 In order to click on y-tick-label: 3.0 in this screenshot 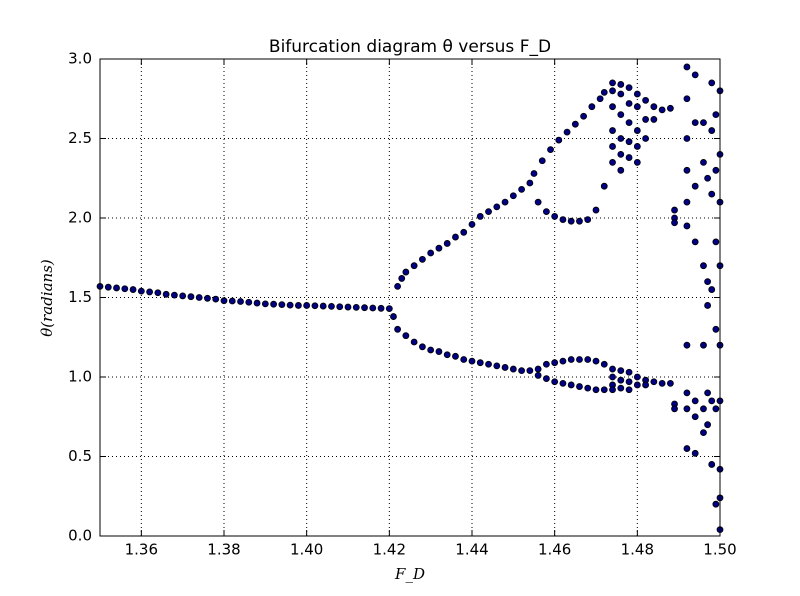, I will do `click(80, 59)`.